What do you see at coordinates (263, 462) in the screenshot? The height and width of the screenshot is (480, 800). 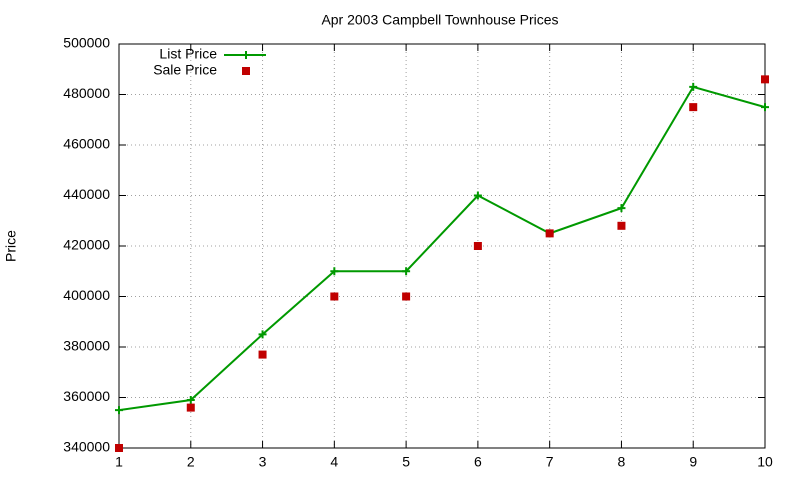 I see `x-tick-label: 3` at bounding box center [263, 462].